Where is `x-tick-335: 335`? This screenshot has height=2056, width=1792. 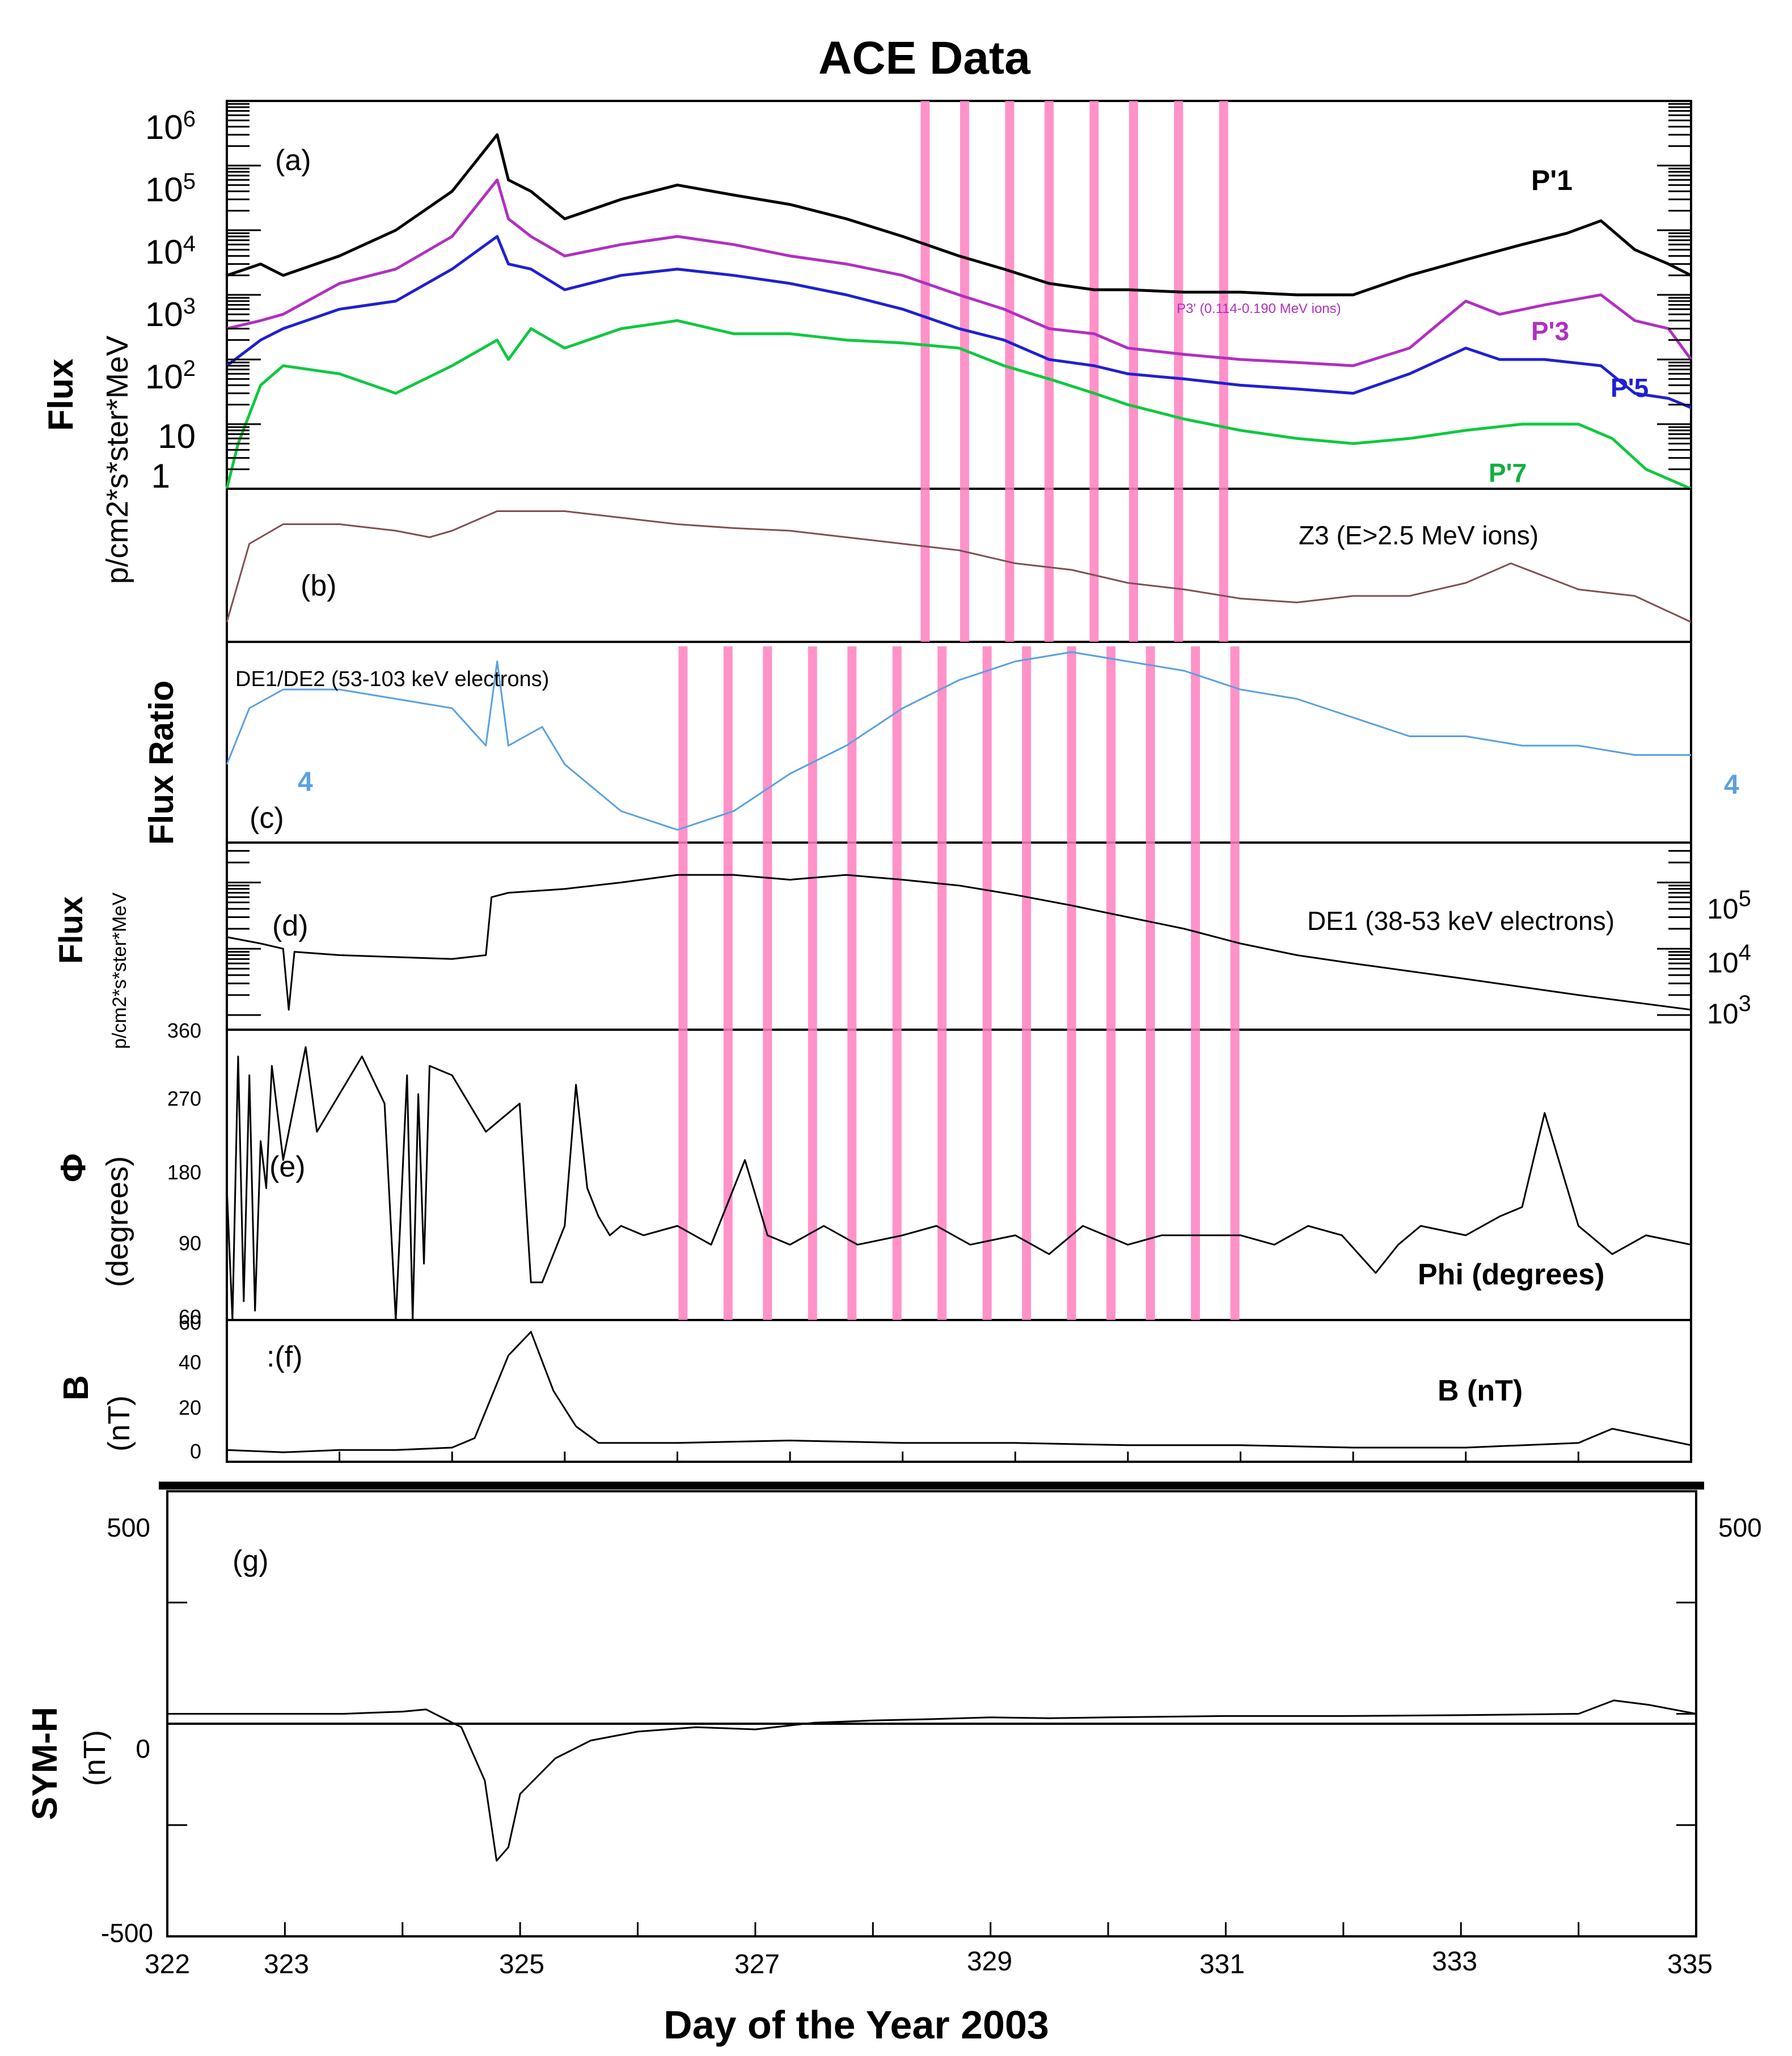 x-tick-335: 335 is located at coordinates (1690, 1964).